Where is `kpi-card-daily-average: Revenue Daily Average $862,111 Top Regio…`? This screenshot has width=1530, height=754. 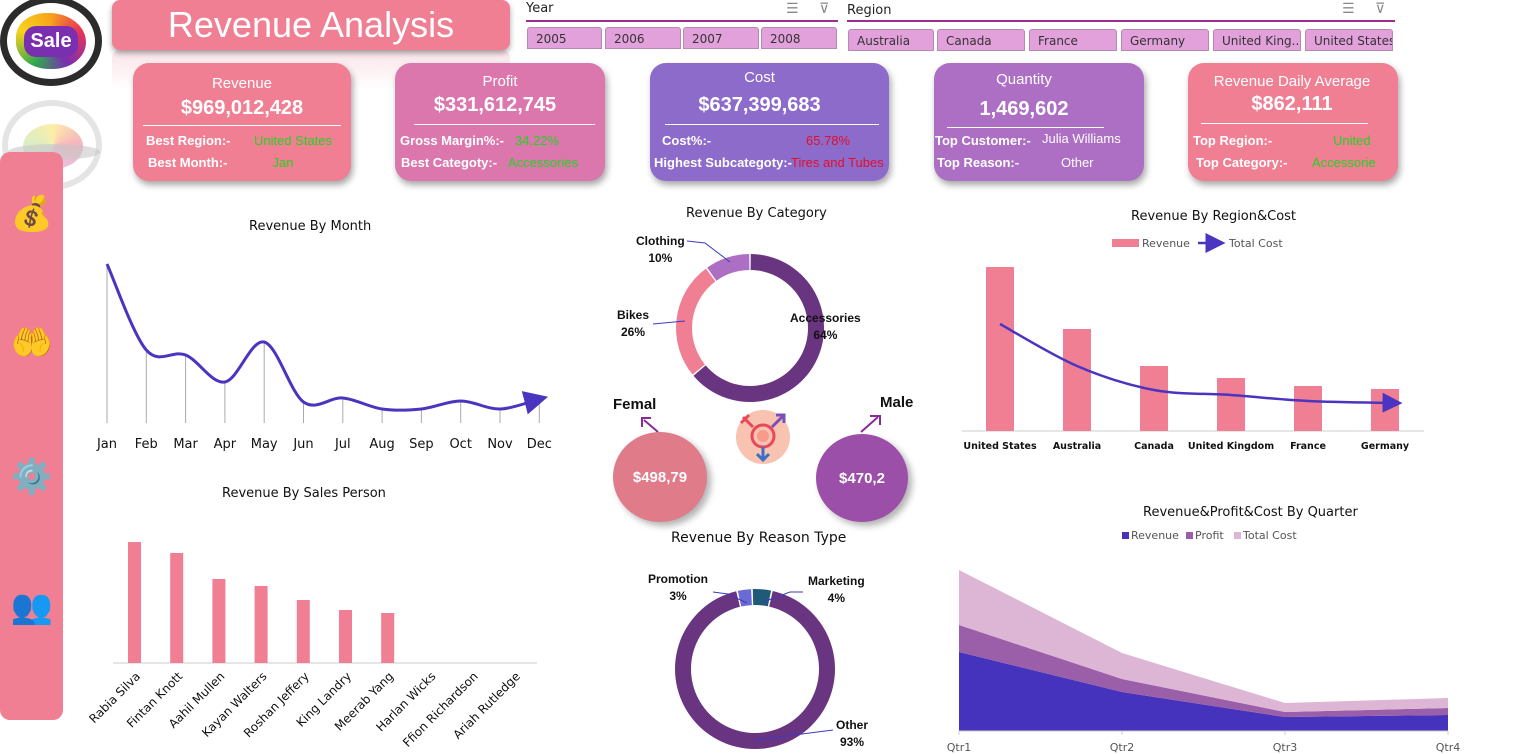
kpi-card-daily-average: Revenue Daily Average $862,111 Top Regio… is located at coordinates (1293, 122).